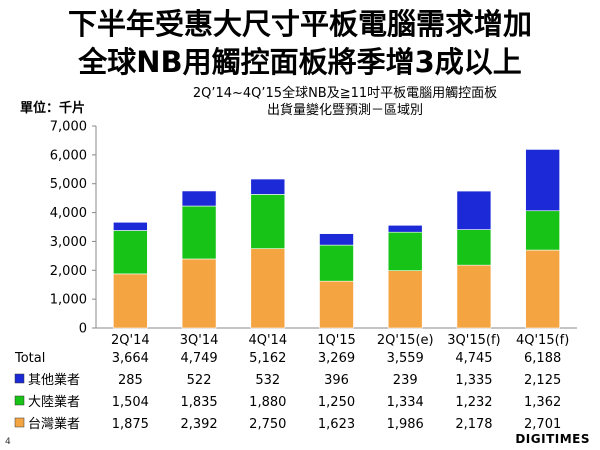  What do you see at coordinates (83, 329) in the screenshot?
I see `y-tick-label: 0` at bounding box center [83, 329].